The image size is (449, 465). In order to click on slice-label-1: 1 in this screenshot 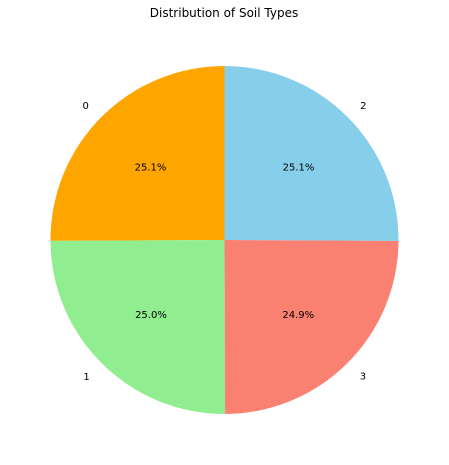, I will do `click(86, 377)`.